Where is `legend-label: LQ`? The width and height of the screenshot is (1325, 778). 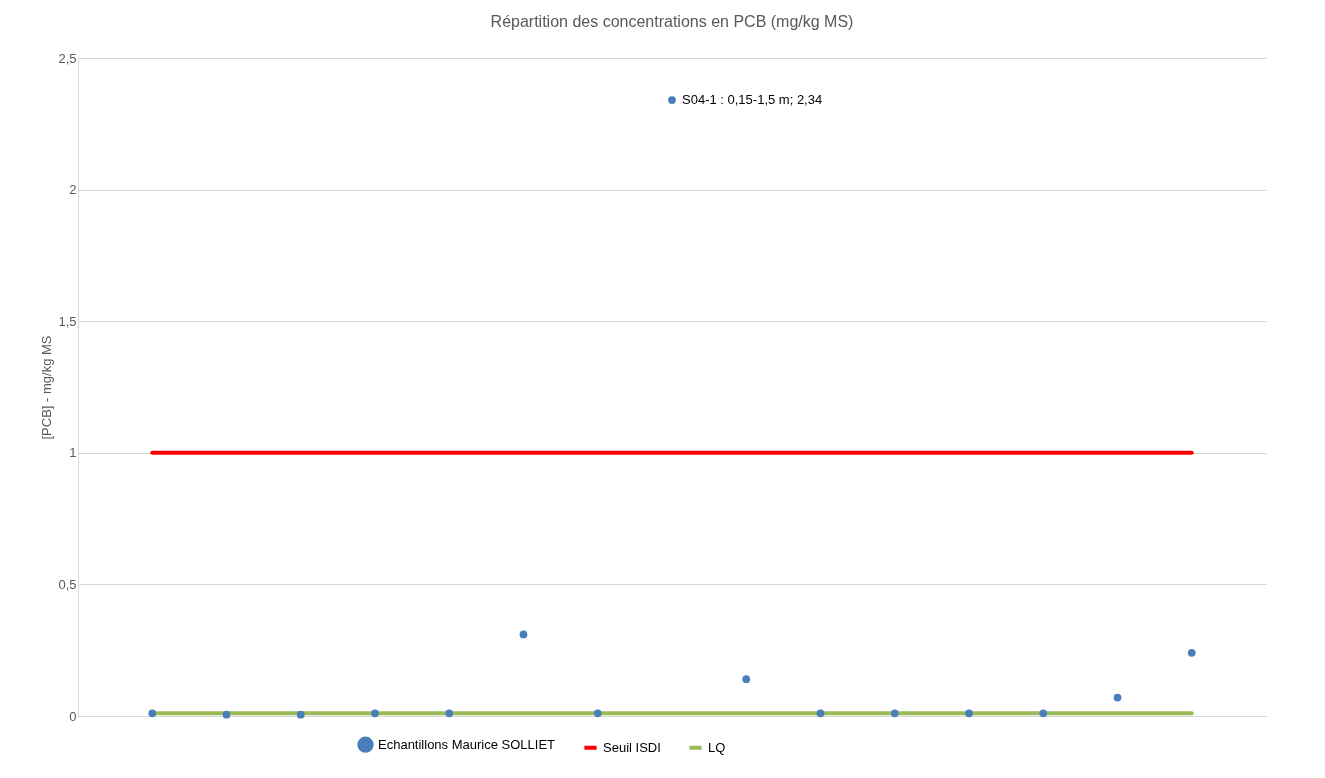 legend-label: LQ is located at coordinates (717, 747).